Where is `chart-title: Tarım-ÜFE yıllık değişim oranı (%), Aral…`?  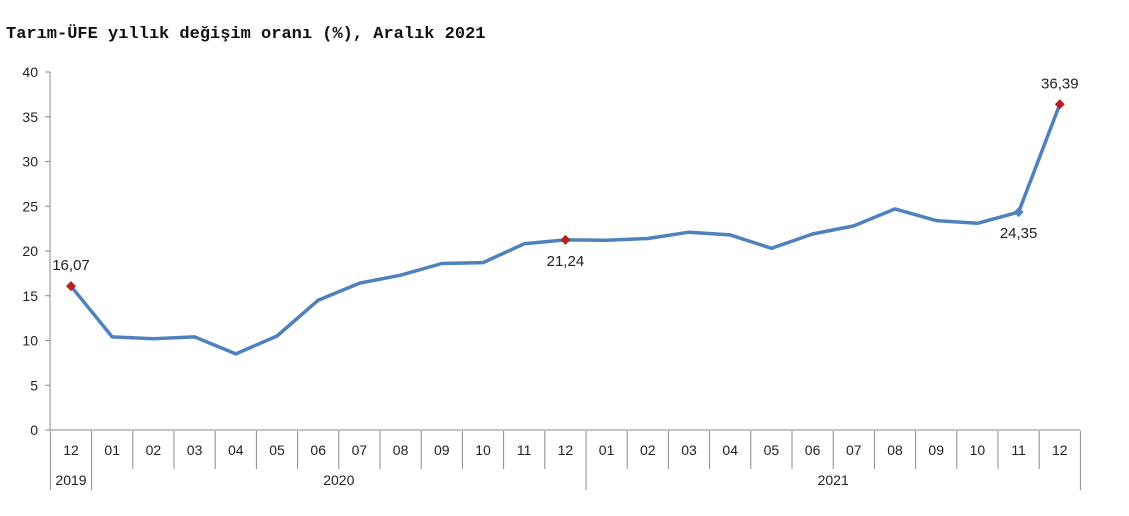
chart-title: Tarım-ÜFE yıllık değişim oranı (%), Aral… is located at coordinates (246, 34).